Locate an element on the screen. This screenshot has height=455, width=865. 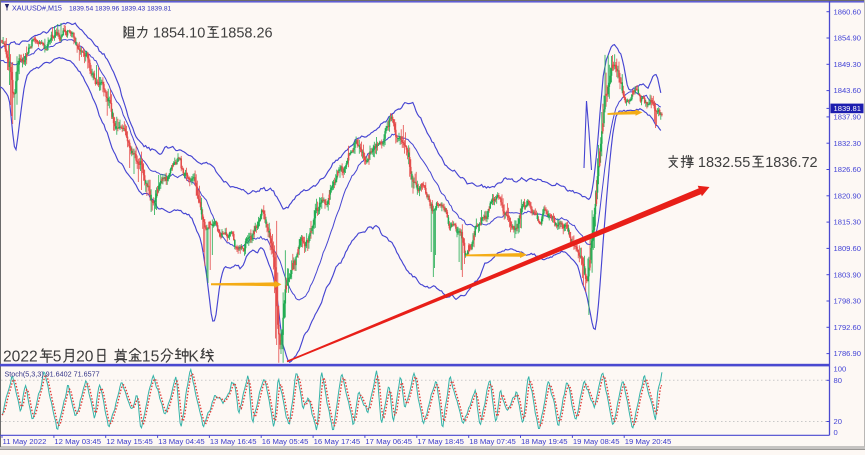
svg-text: 17 May 06:45 is located at coordinates (388, 441).